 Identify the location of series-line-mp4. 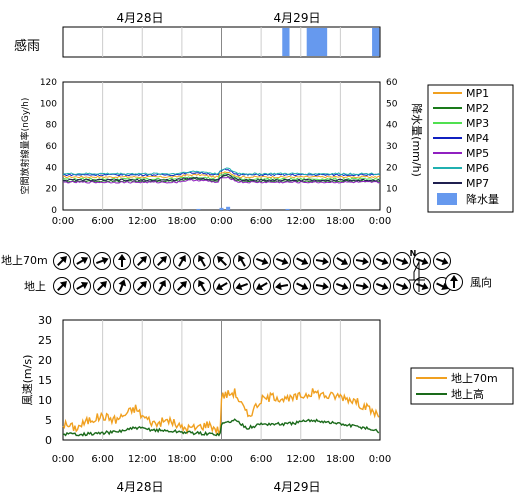
(221, 172).